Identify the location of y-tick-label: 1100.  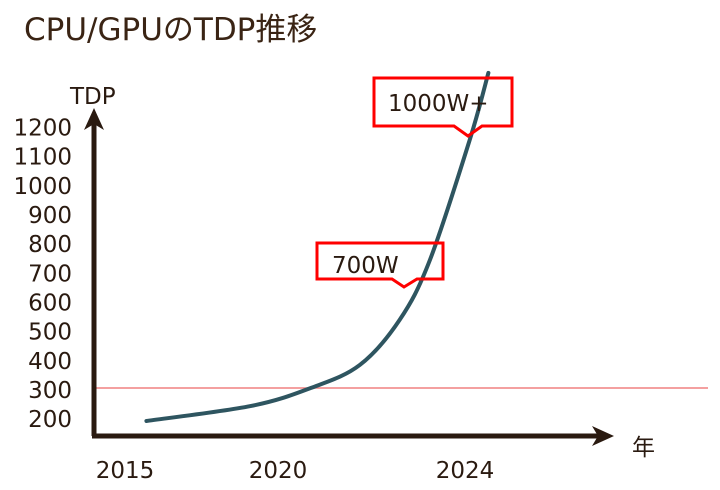
(42, 158).